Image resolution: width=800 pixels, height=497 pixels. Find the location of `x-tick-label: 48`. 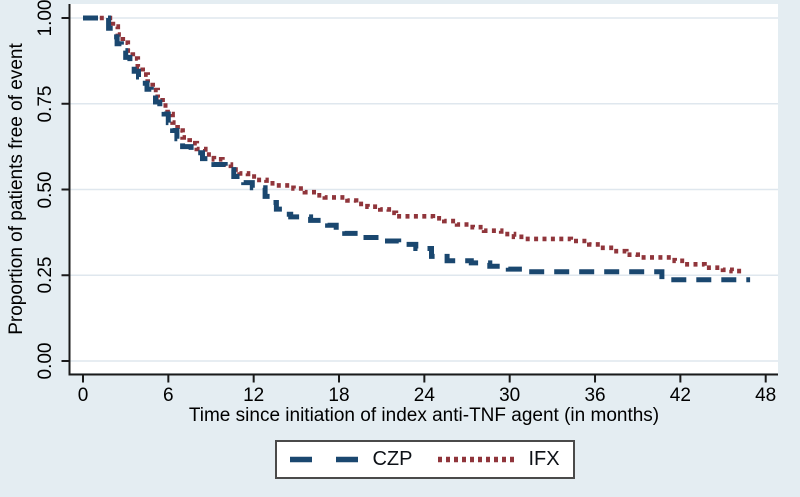

x-tick-label: 48 is located at coordinates (766, 395).